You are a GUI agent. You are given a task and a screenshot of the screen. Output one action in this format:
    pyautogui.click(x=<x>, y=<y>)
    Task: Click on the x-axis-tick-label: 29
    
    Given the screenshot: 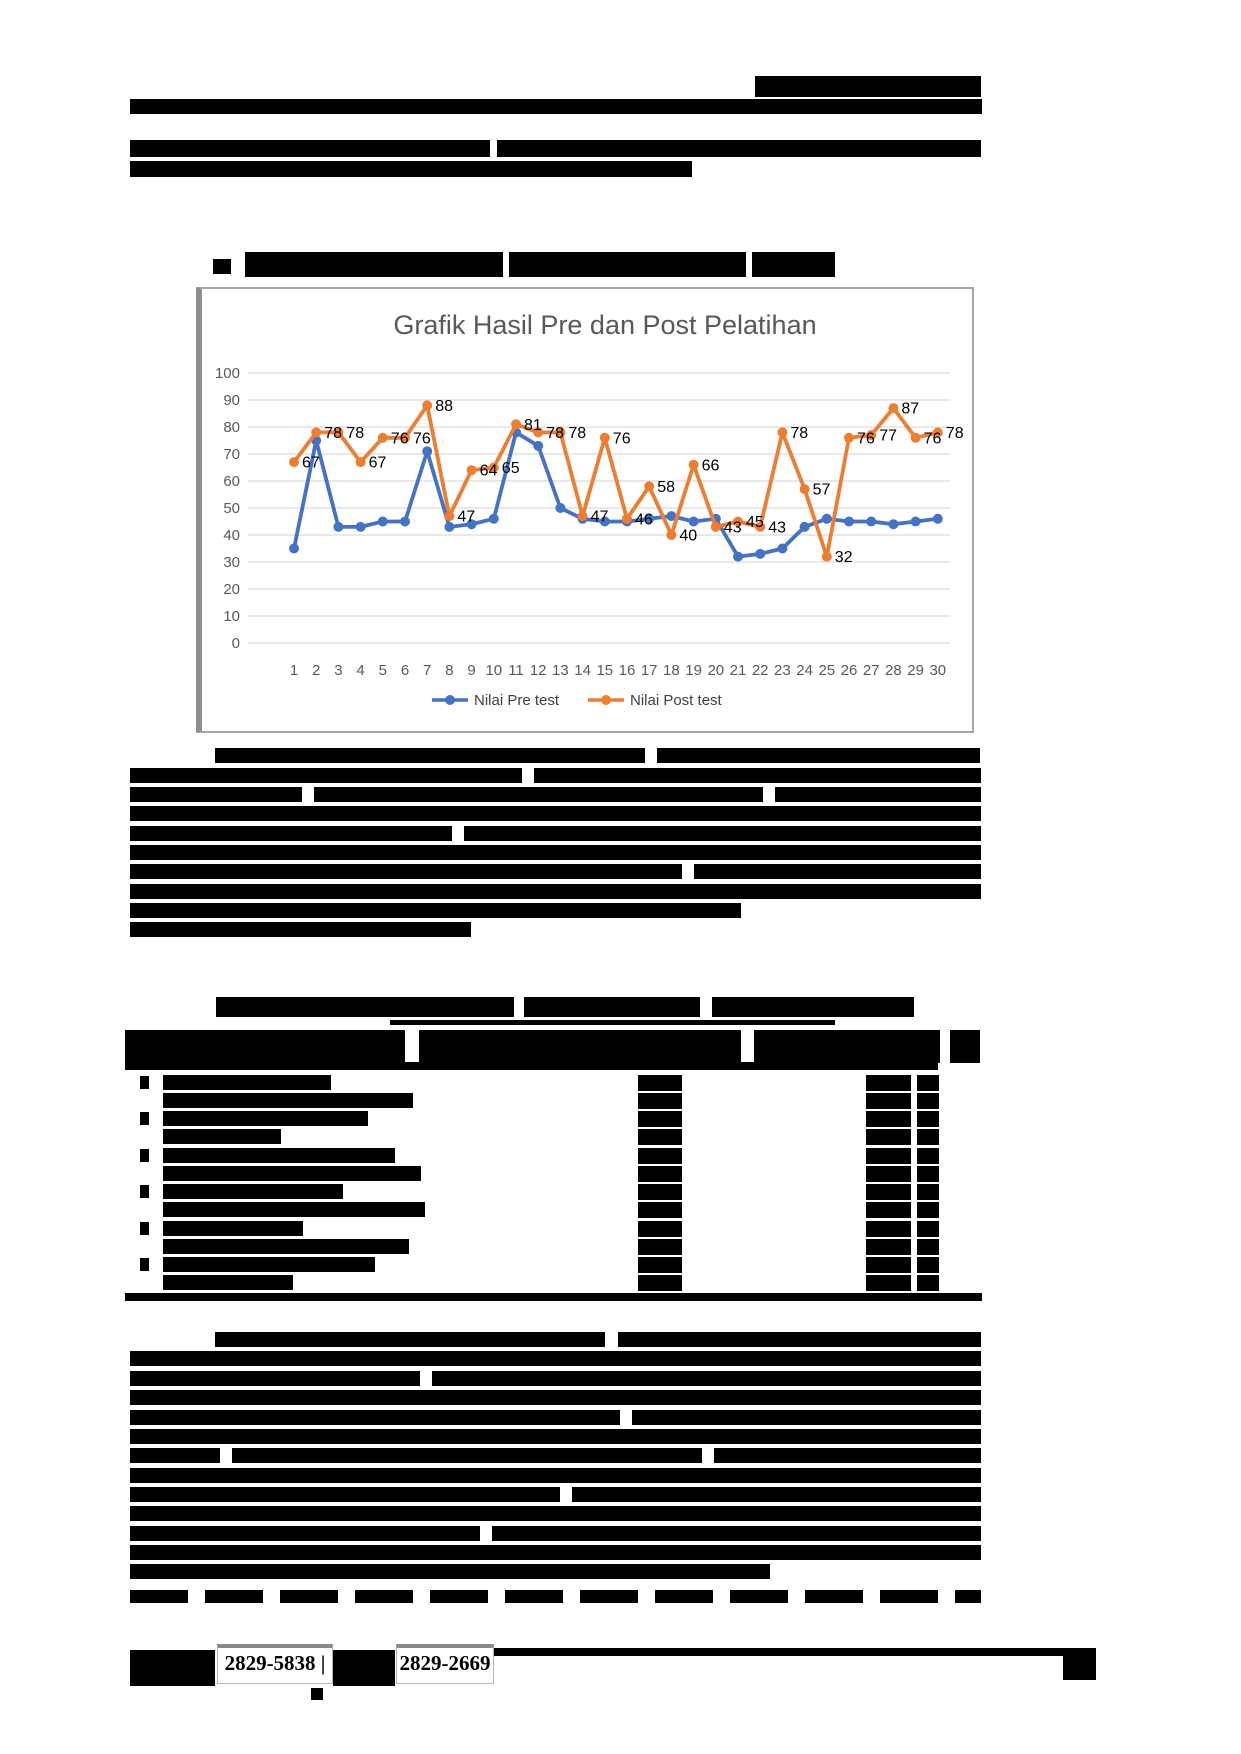 What is the action you would take?
    pyautogui.click(x=915, y=670)
    